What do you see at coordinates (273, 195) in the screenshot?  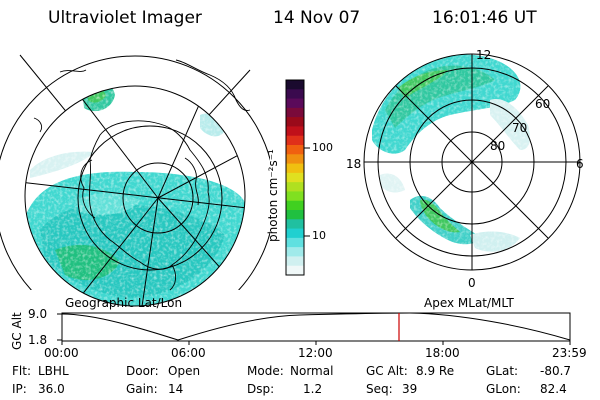 I see `colorbar-units: photon cm⁻²s⁻¹` at bounding box center [273, 195].